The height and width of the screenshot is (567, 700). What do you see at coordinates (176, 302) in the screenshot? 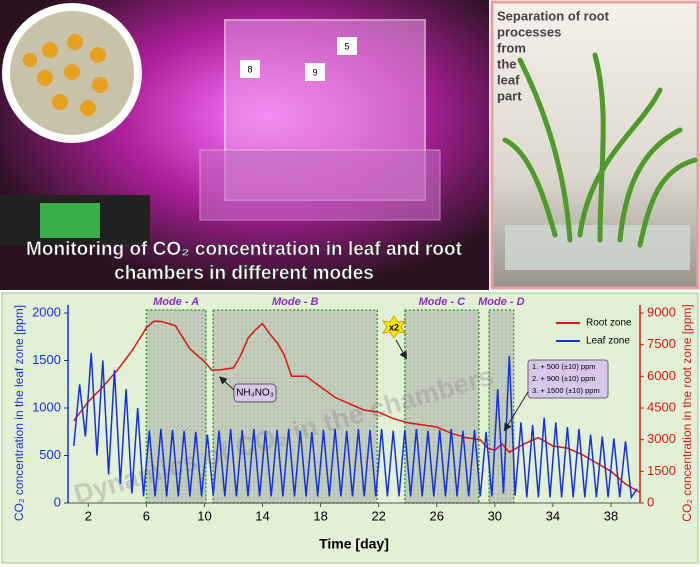
I see `mode-label: Mode - A` at bounding box center [176, 302].